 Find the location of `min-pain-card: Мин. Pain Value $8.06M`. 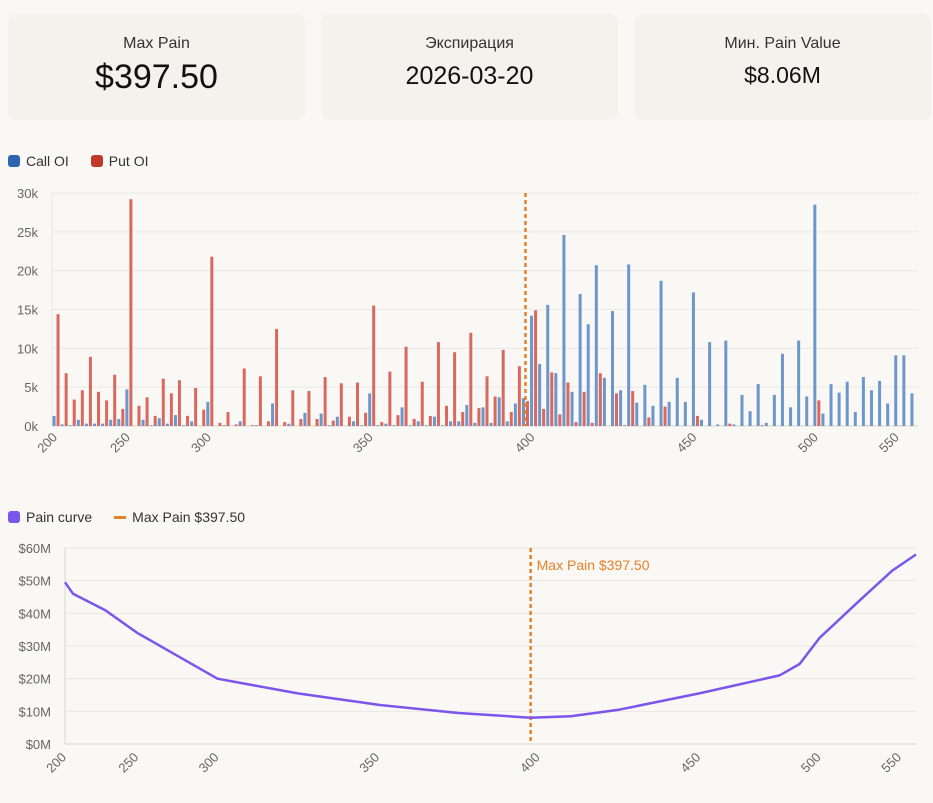

min-pain-card: Мин. Pain Value $8.06M is located at coordinates (782, 67).